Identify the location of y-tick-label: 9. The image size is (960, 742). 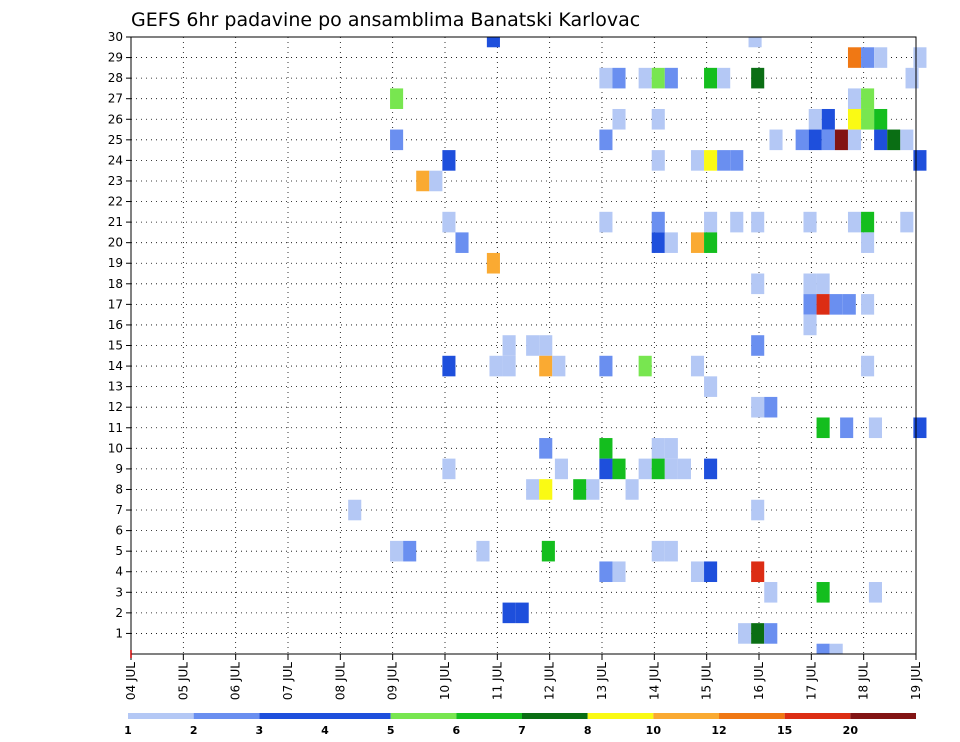
(119, 469).